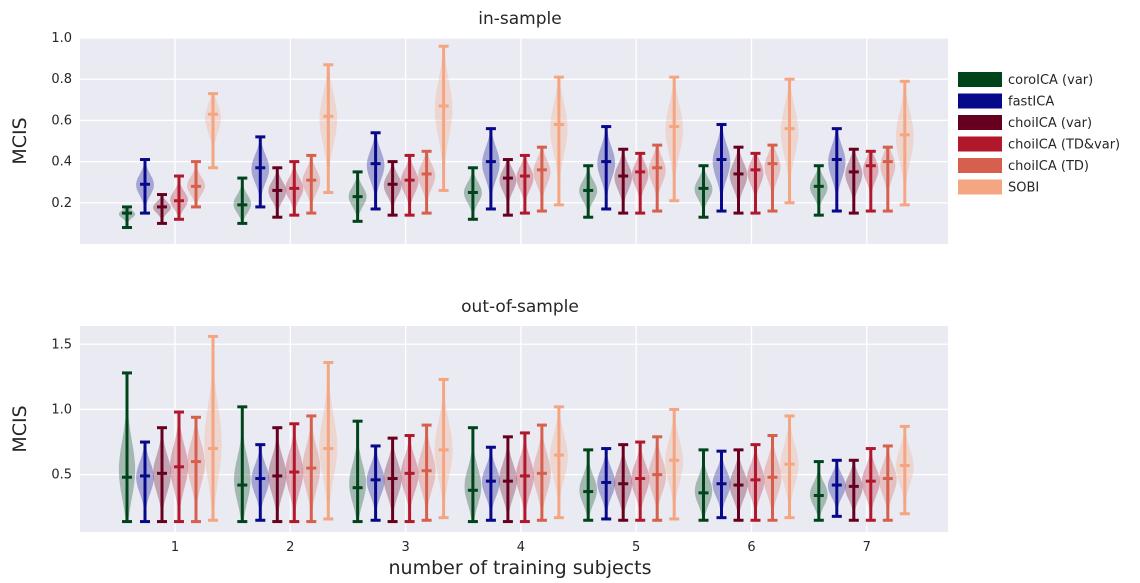 The width and height of the screenshot is (1140, 583). I want to click on legend-label: choiICA (TD), so click(1048, 166).